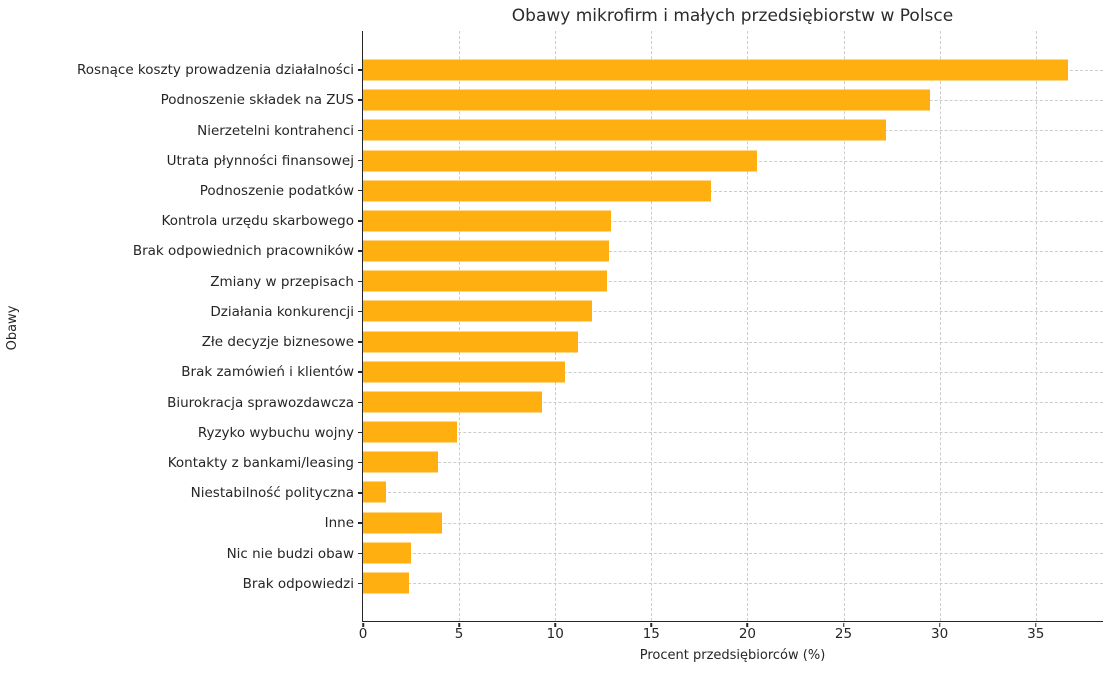 The image size is (1113, 675). I want to click on category-label: Brak odpowiednich pracowników, so click(243, 251).